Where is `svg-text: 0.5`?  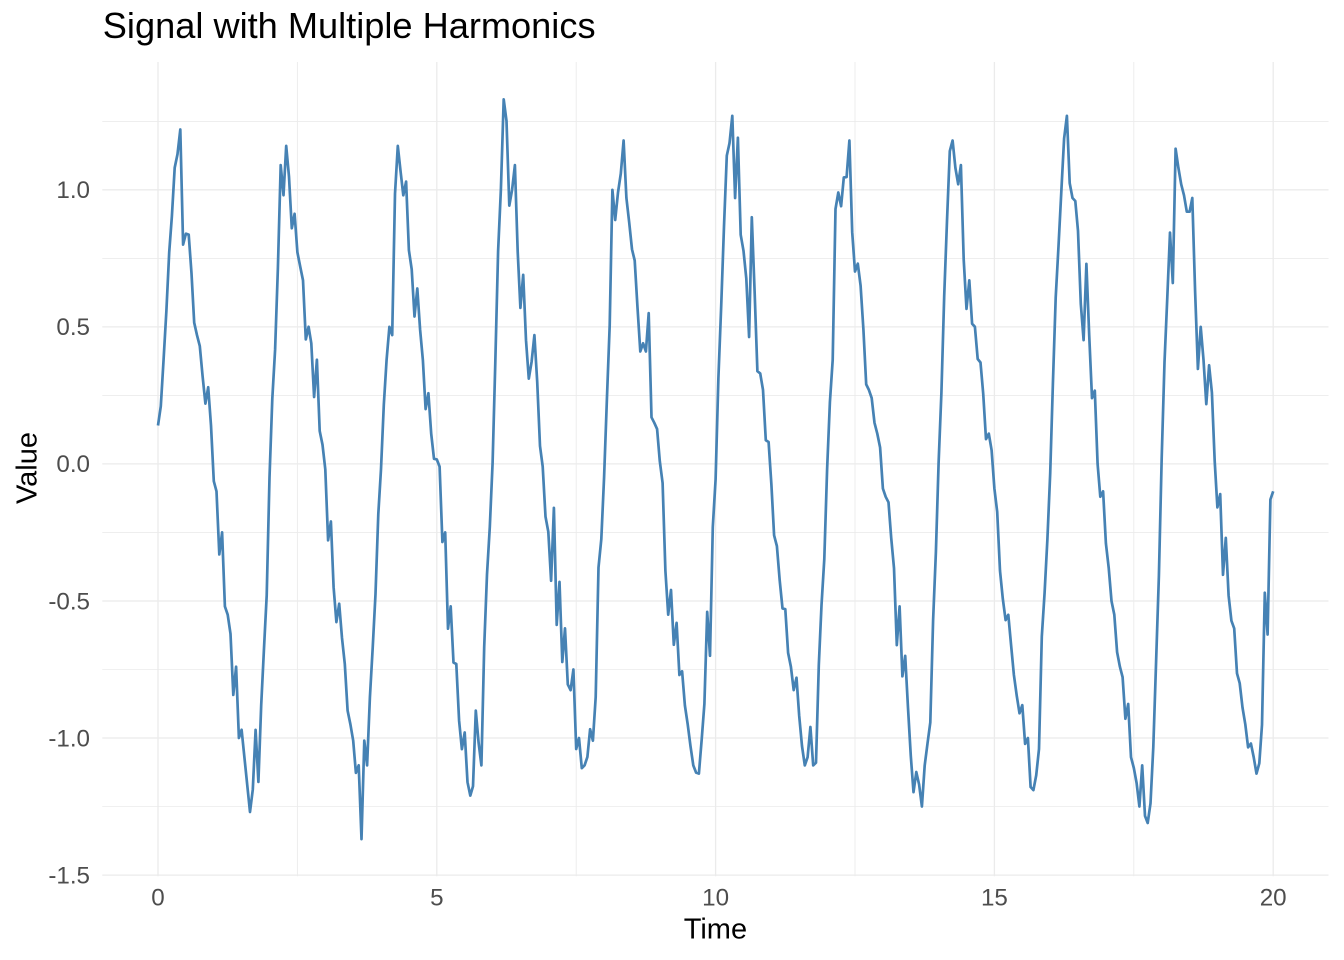
svg-text: 0.5 is located at coordinates (73, 327).